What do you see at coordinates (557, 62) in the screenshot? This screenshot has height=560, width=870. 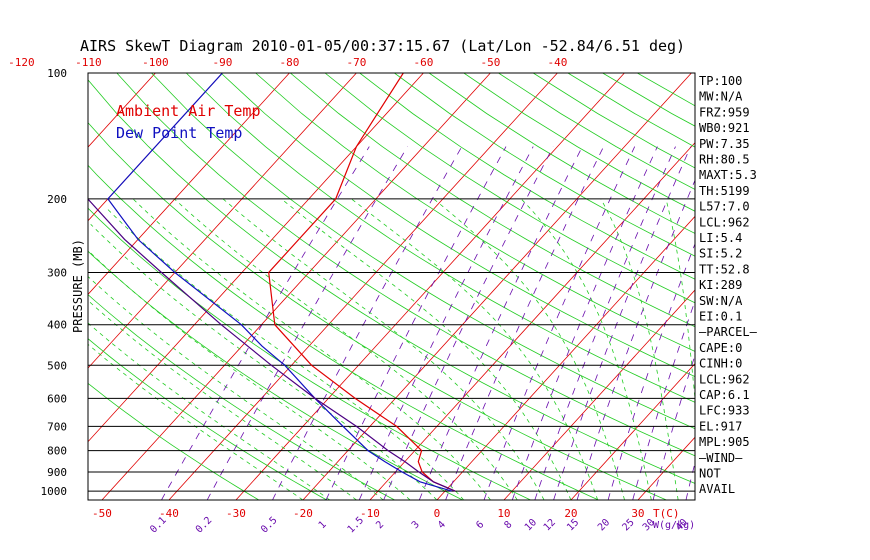 I see `top-temp-tick-label: -40` at bounding box center [557, 62].